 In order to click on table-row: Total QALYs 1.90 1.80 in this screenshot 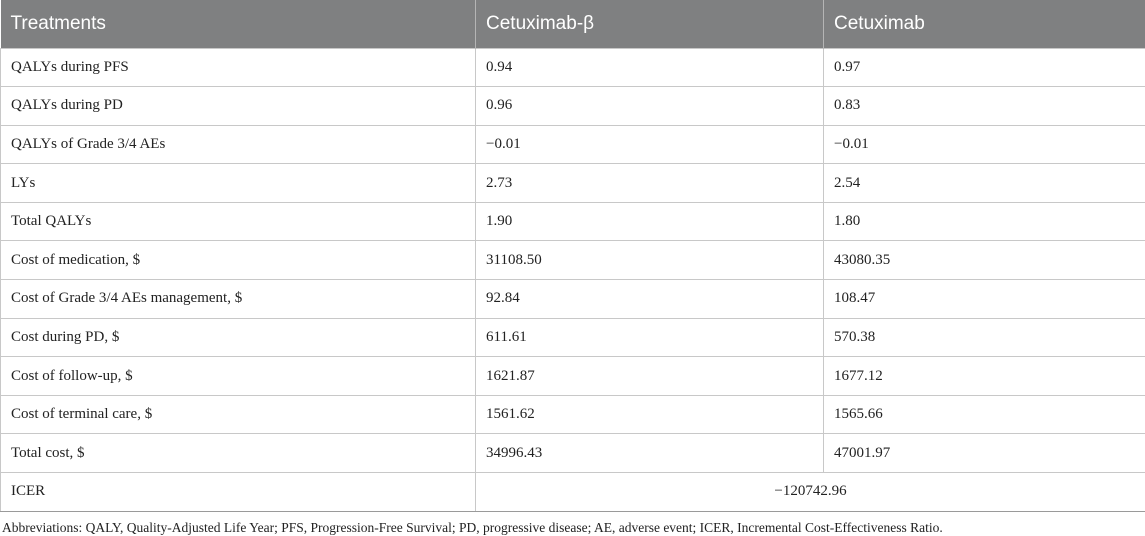, I will do `click(573, 221)`.